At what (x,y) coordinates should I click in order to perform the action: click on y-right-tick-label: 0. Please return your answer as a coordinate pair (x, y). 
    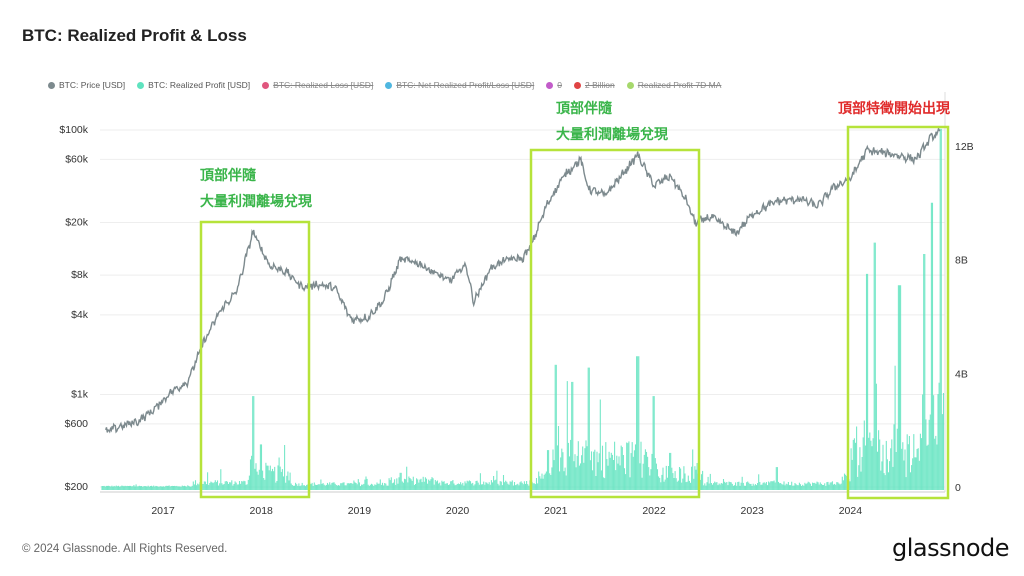
    Looking at the image, I should click on (958, 488).